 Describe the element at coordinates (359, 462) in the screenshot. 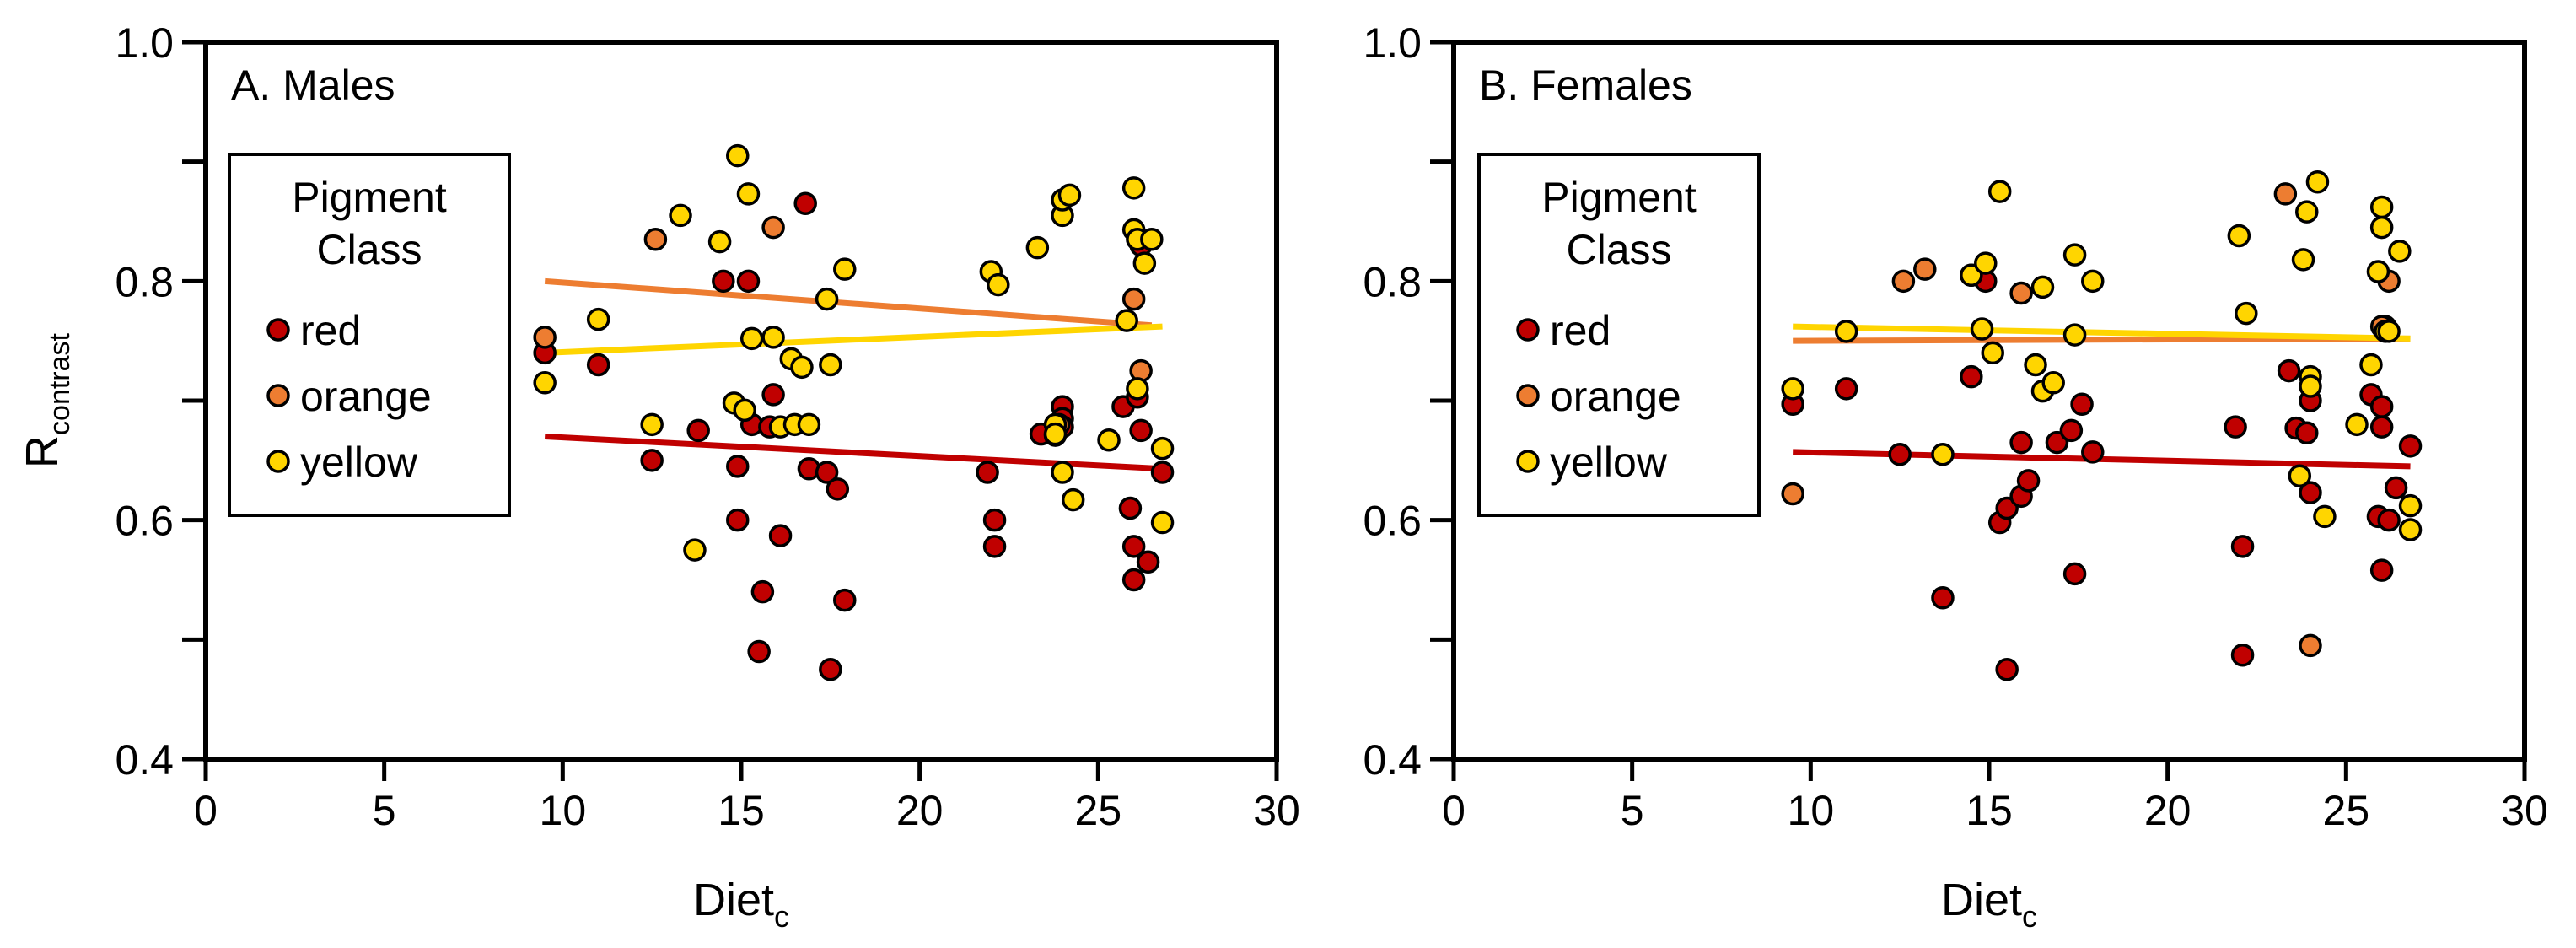

I see `legend-label-yellow: yellow` at that location.